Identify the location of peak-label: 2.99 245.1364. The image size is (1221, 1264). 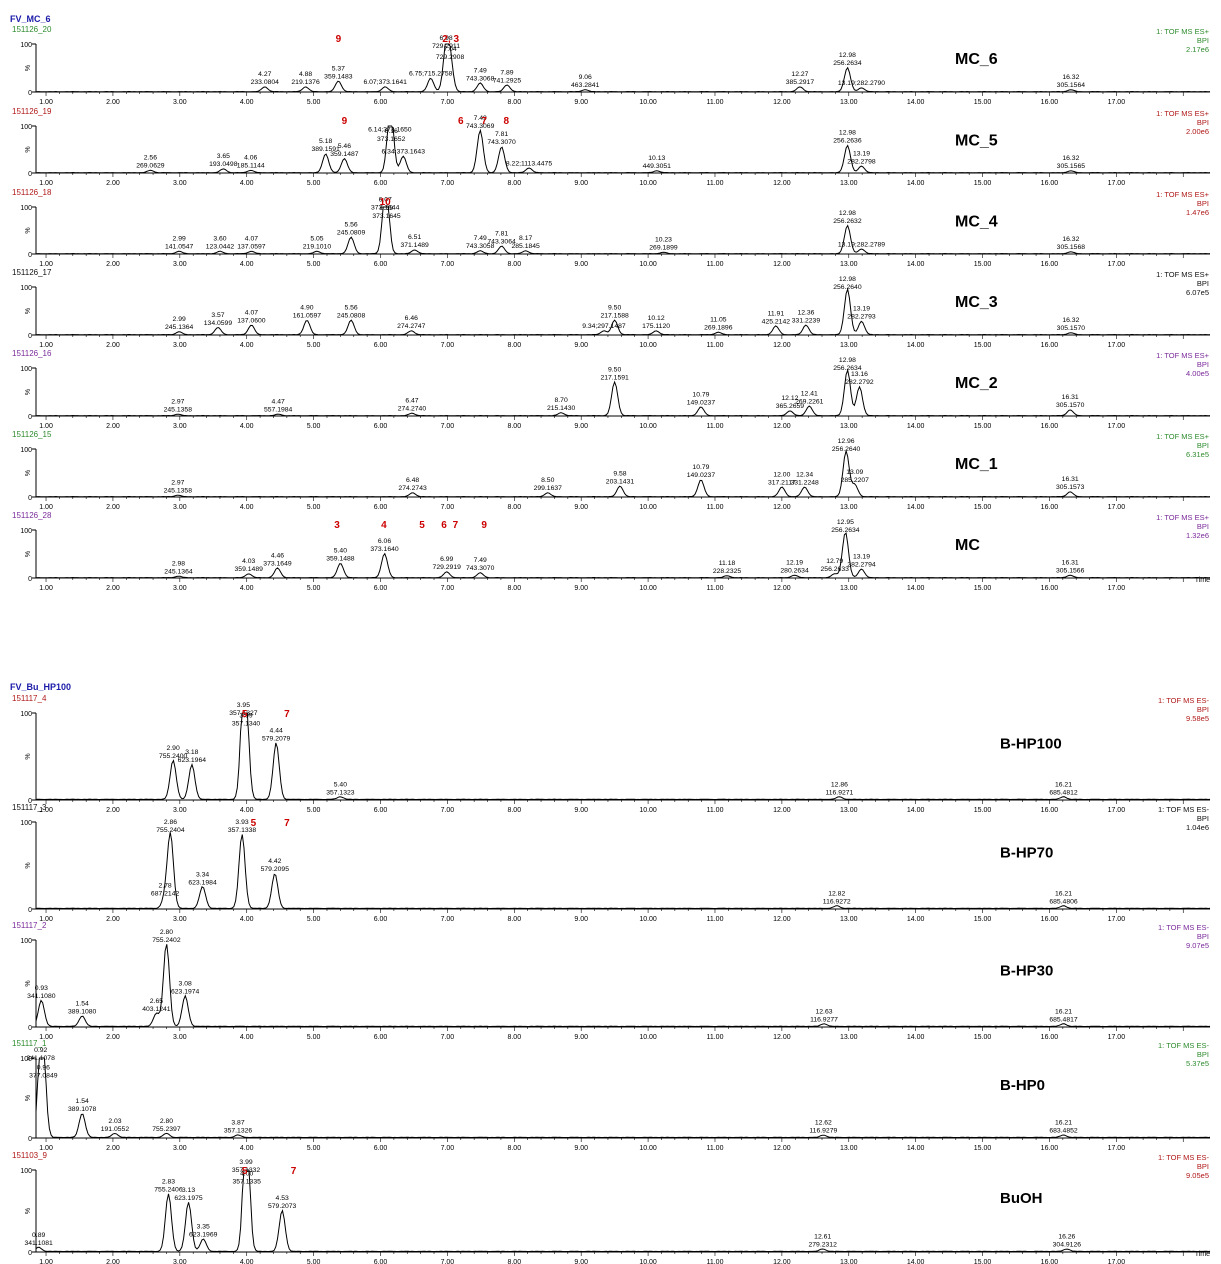
(179, 323).